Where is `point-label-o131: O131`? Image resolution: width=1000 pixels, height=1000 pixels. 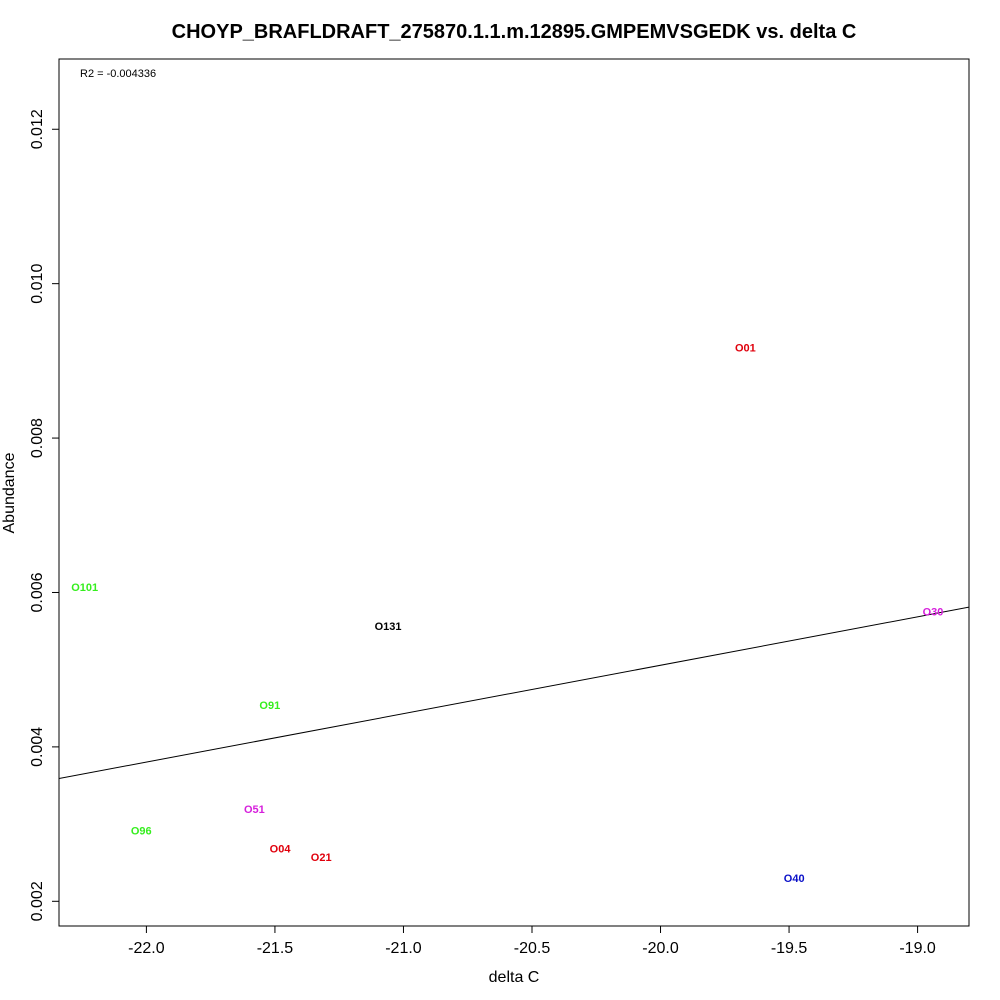
point-label-o131: O131 is located at coordinates (388, 627).